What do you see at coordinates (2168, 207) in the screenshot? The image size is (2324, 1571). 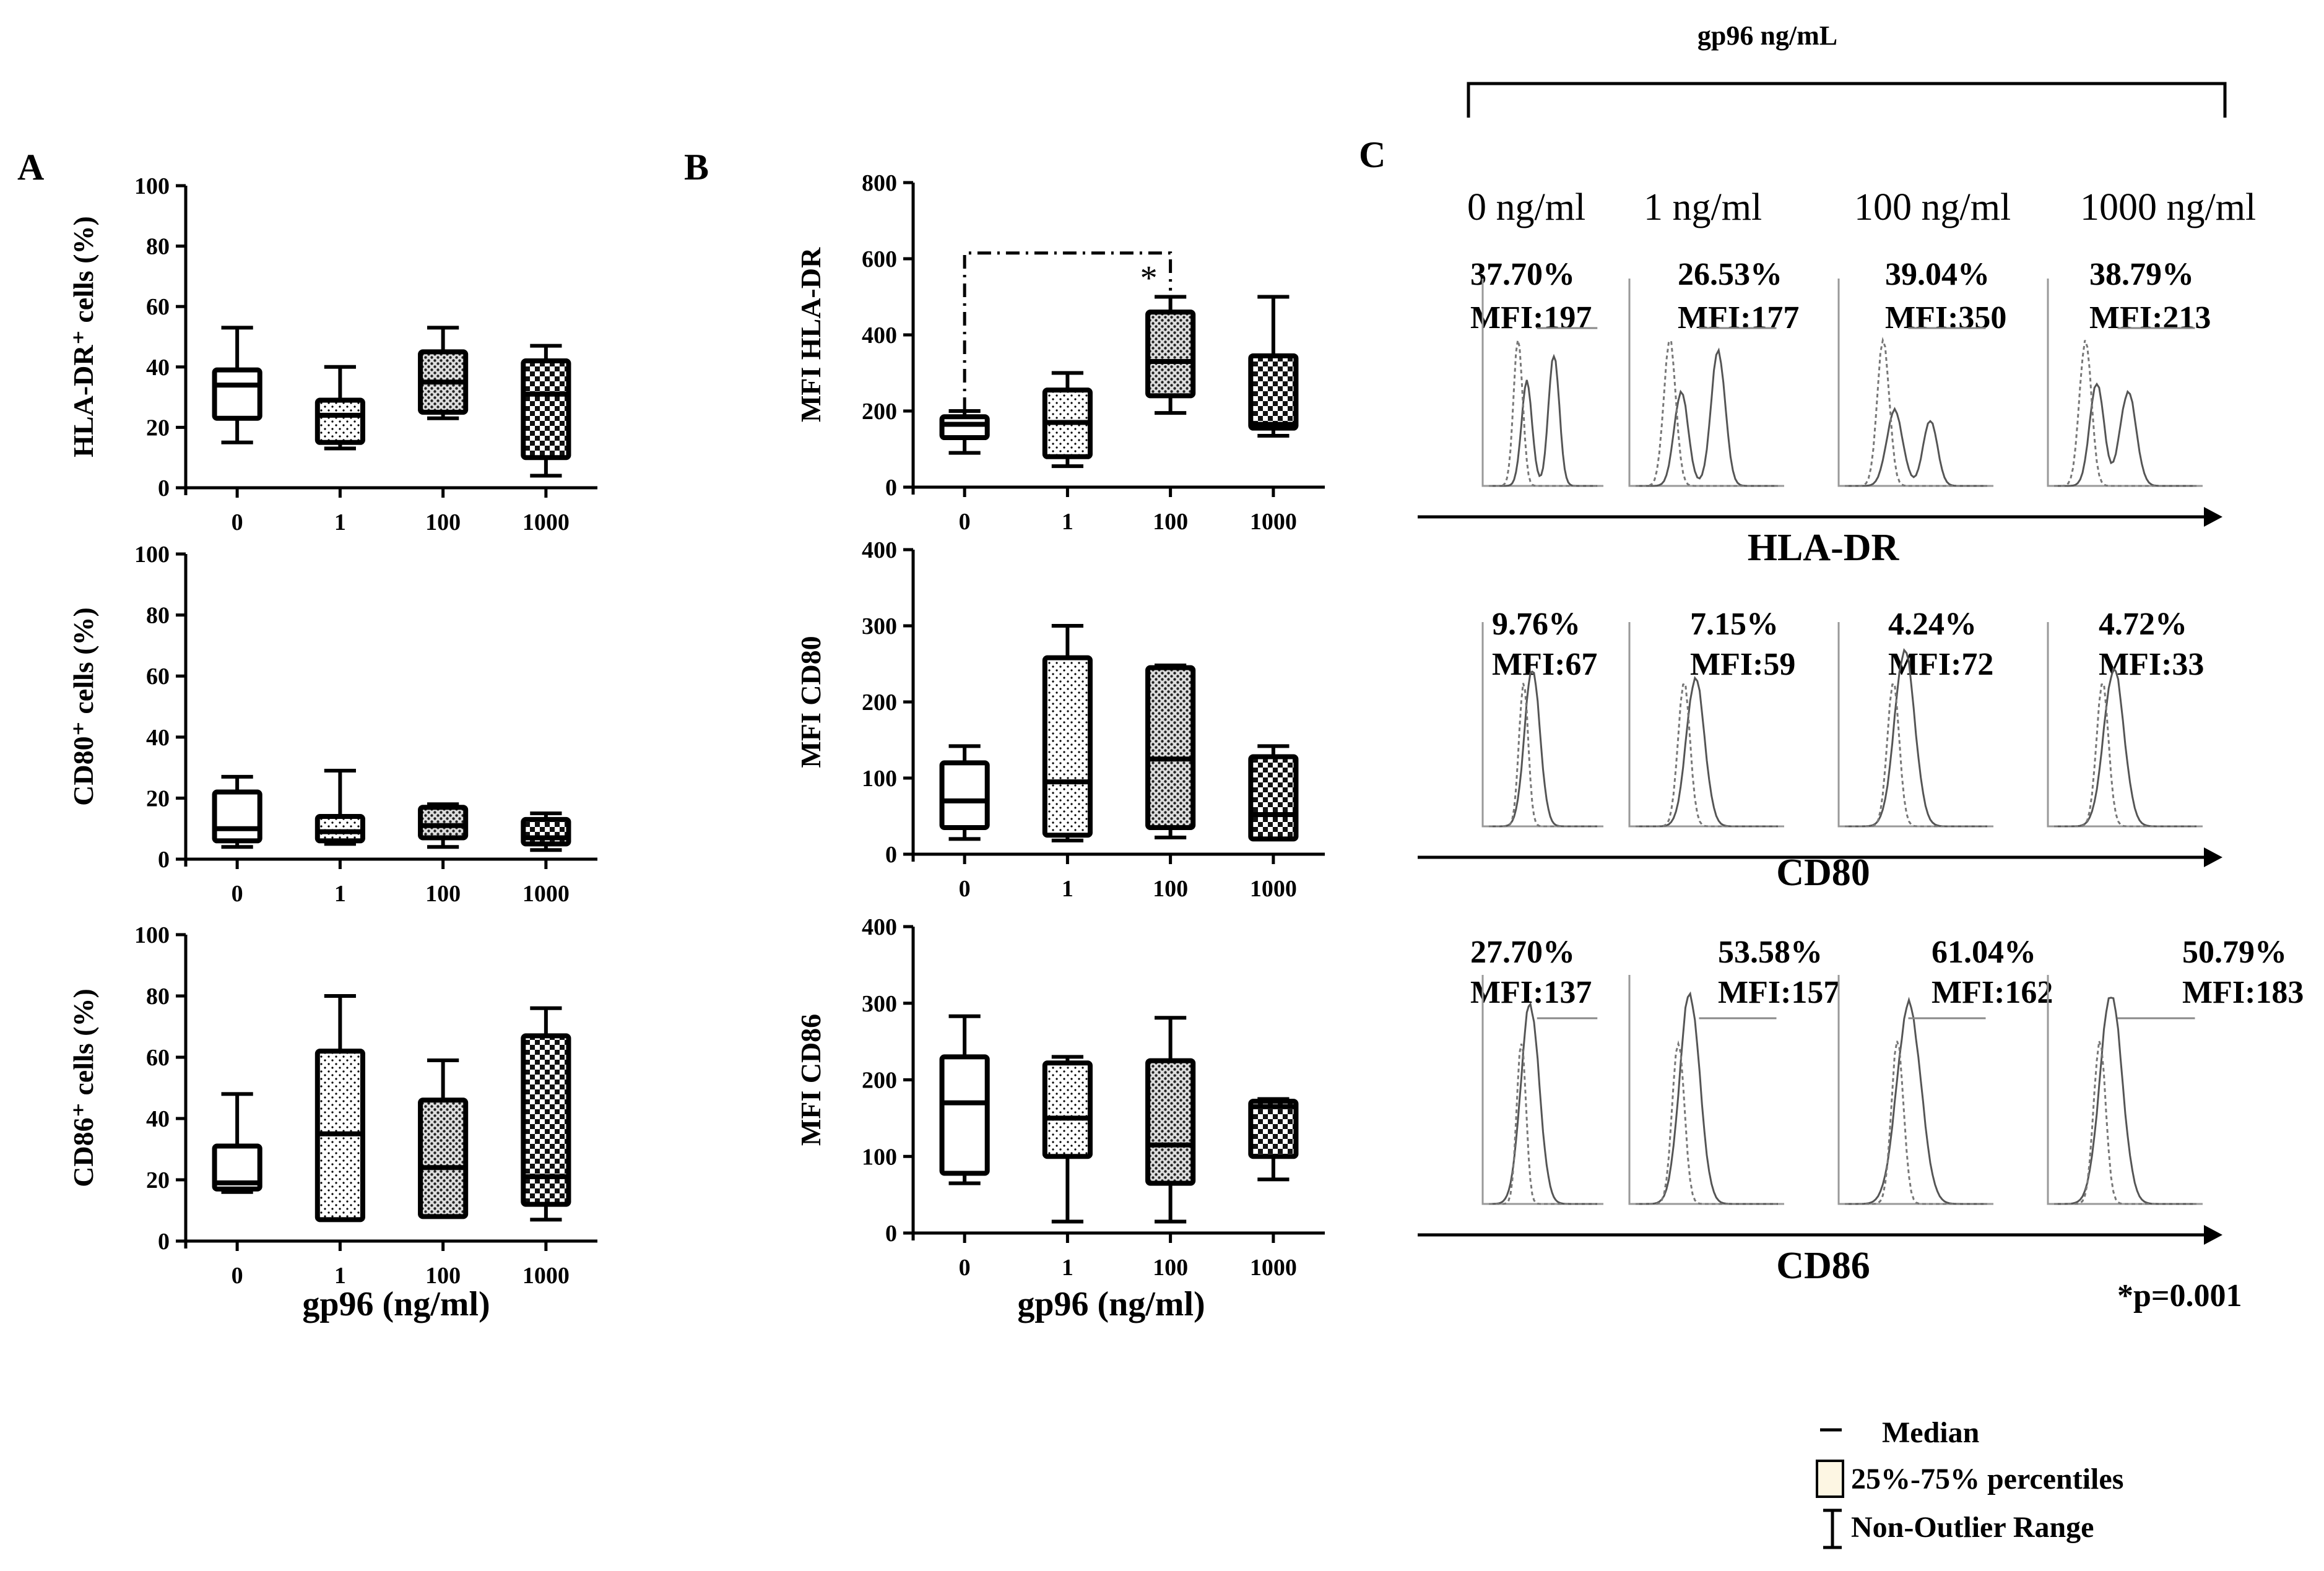 I see `dose-header: 1000 ng/ml` at bounding box center [2168, 207].